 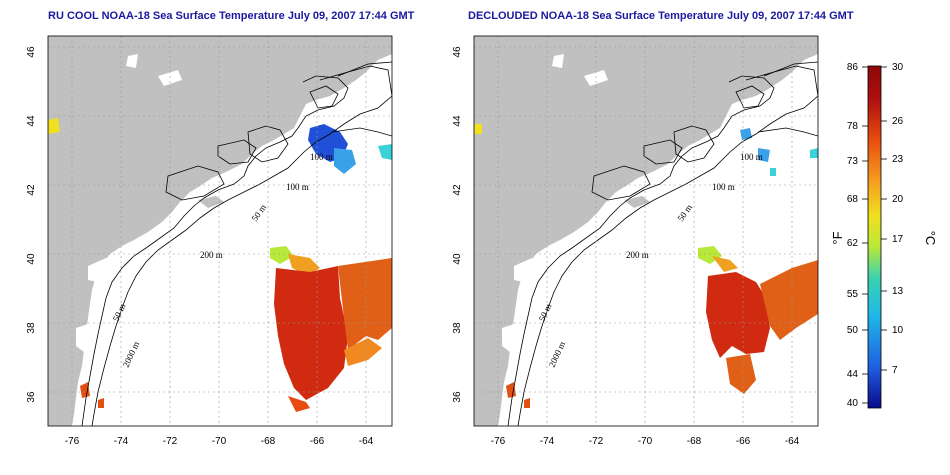 I want to click on lon-tick-right-3: -70, so click(x=645, y=441).